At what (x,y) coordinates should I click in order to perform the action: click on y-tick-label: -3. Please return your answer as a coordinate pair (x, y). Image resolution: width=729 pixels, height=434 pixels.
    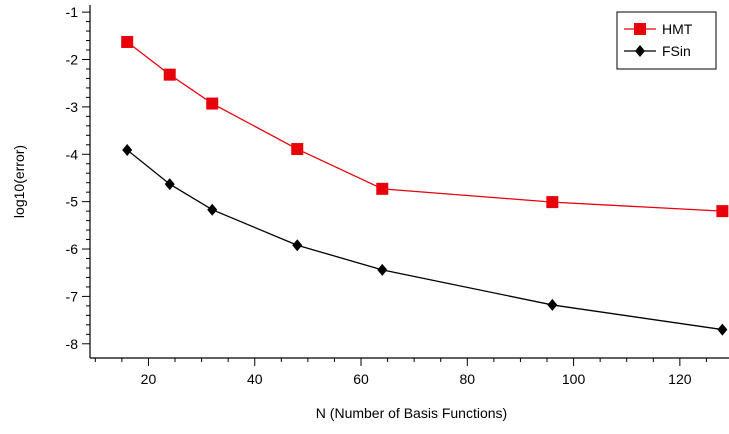
    Looking at the image, I should click on (72, 107).